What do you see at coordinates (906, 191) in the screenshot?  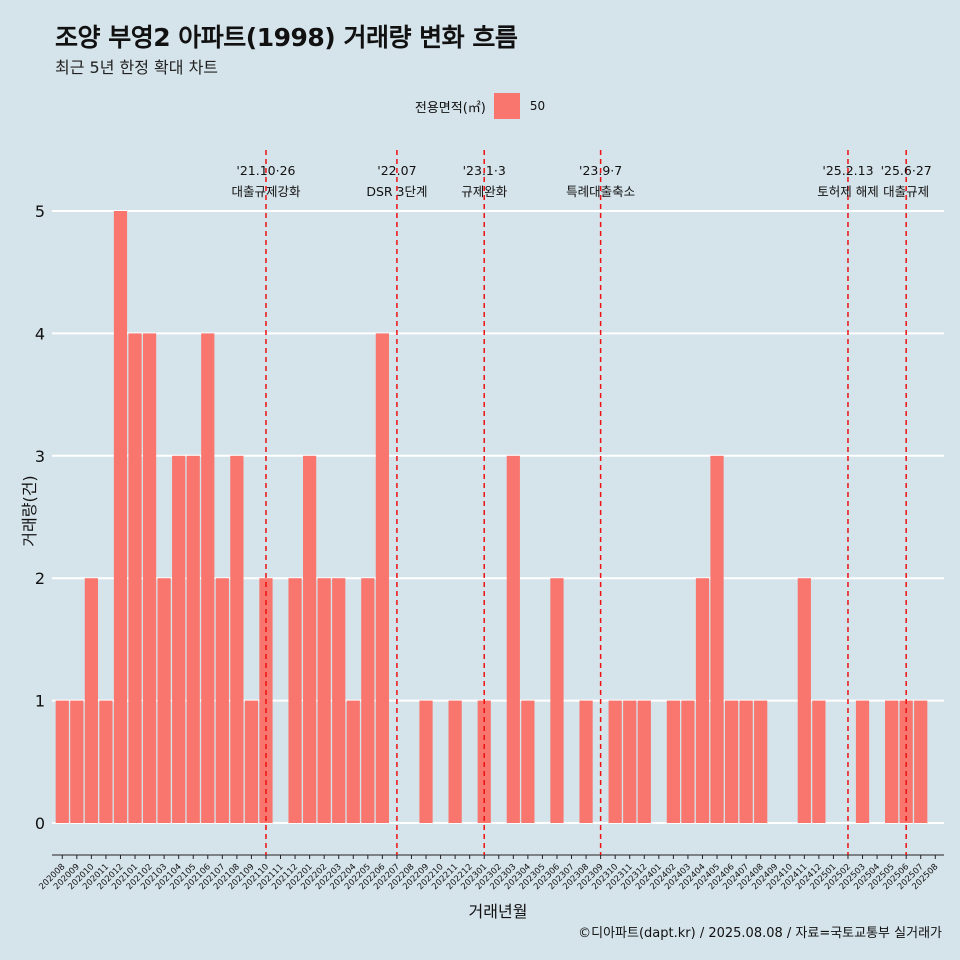 I see `event-label: 대출규제` at bounding box center [906, 191].